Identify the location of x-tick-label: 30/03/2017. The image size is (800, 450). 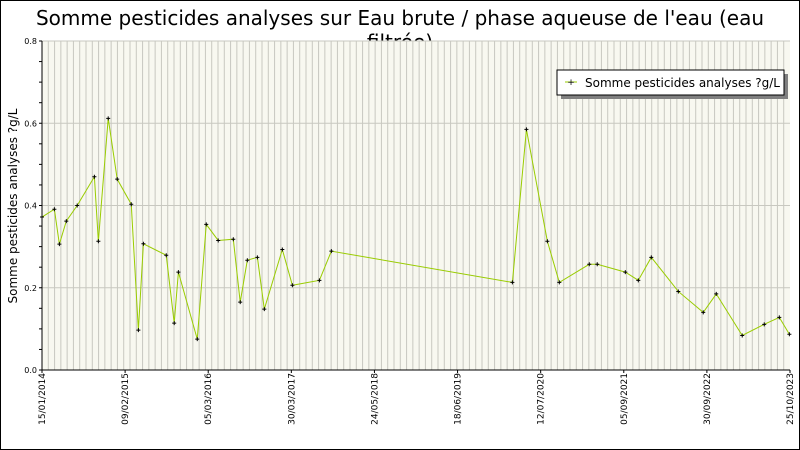
(292, 399).